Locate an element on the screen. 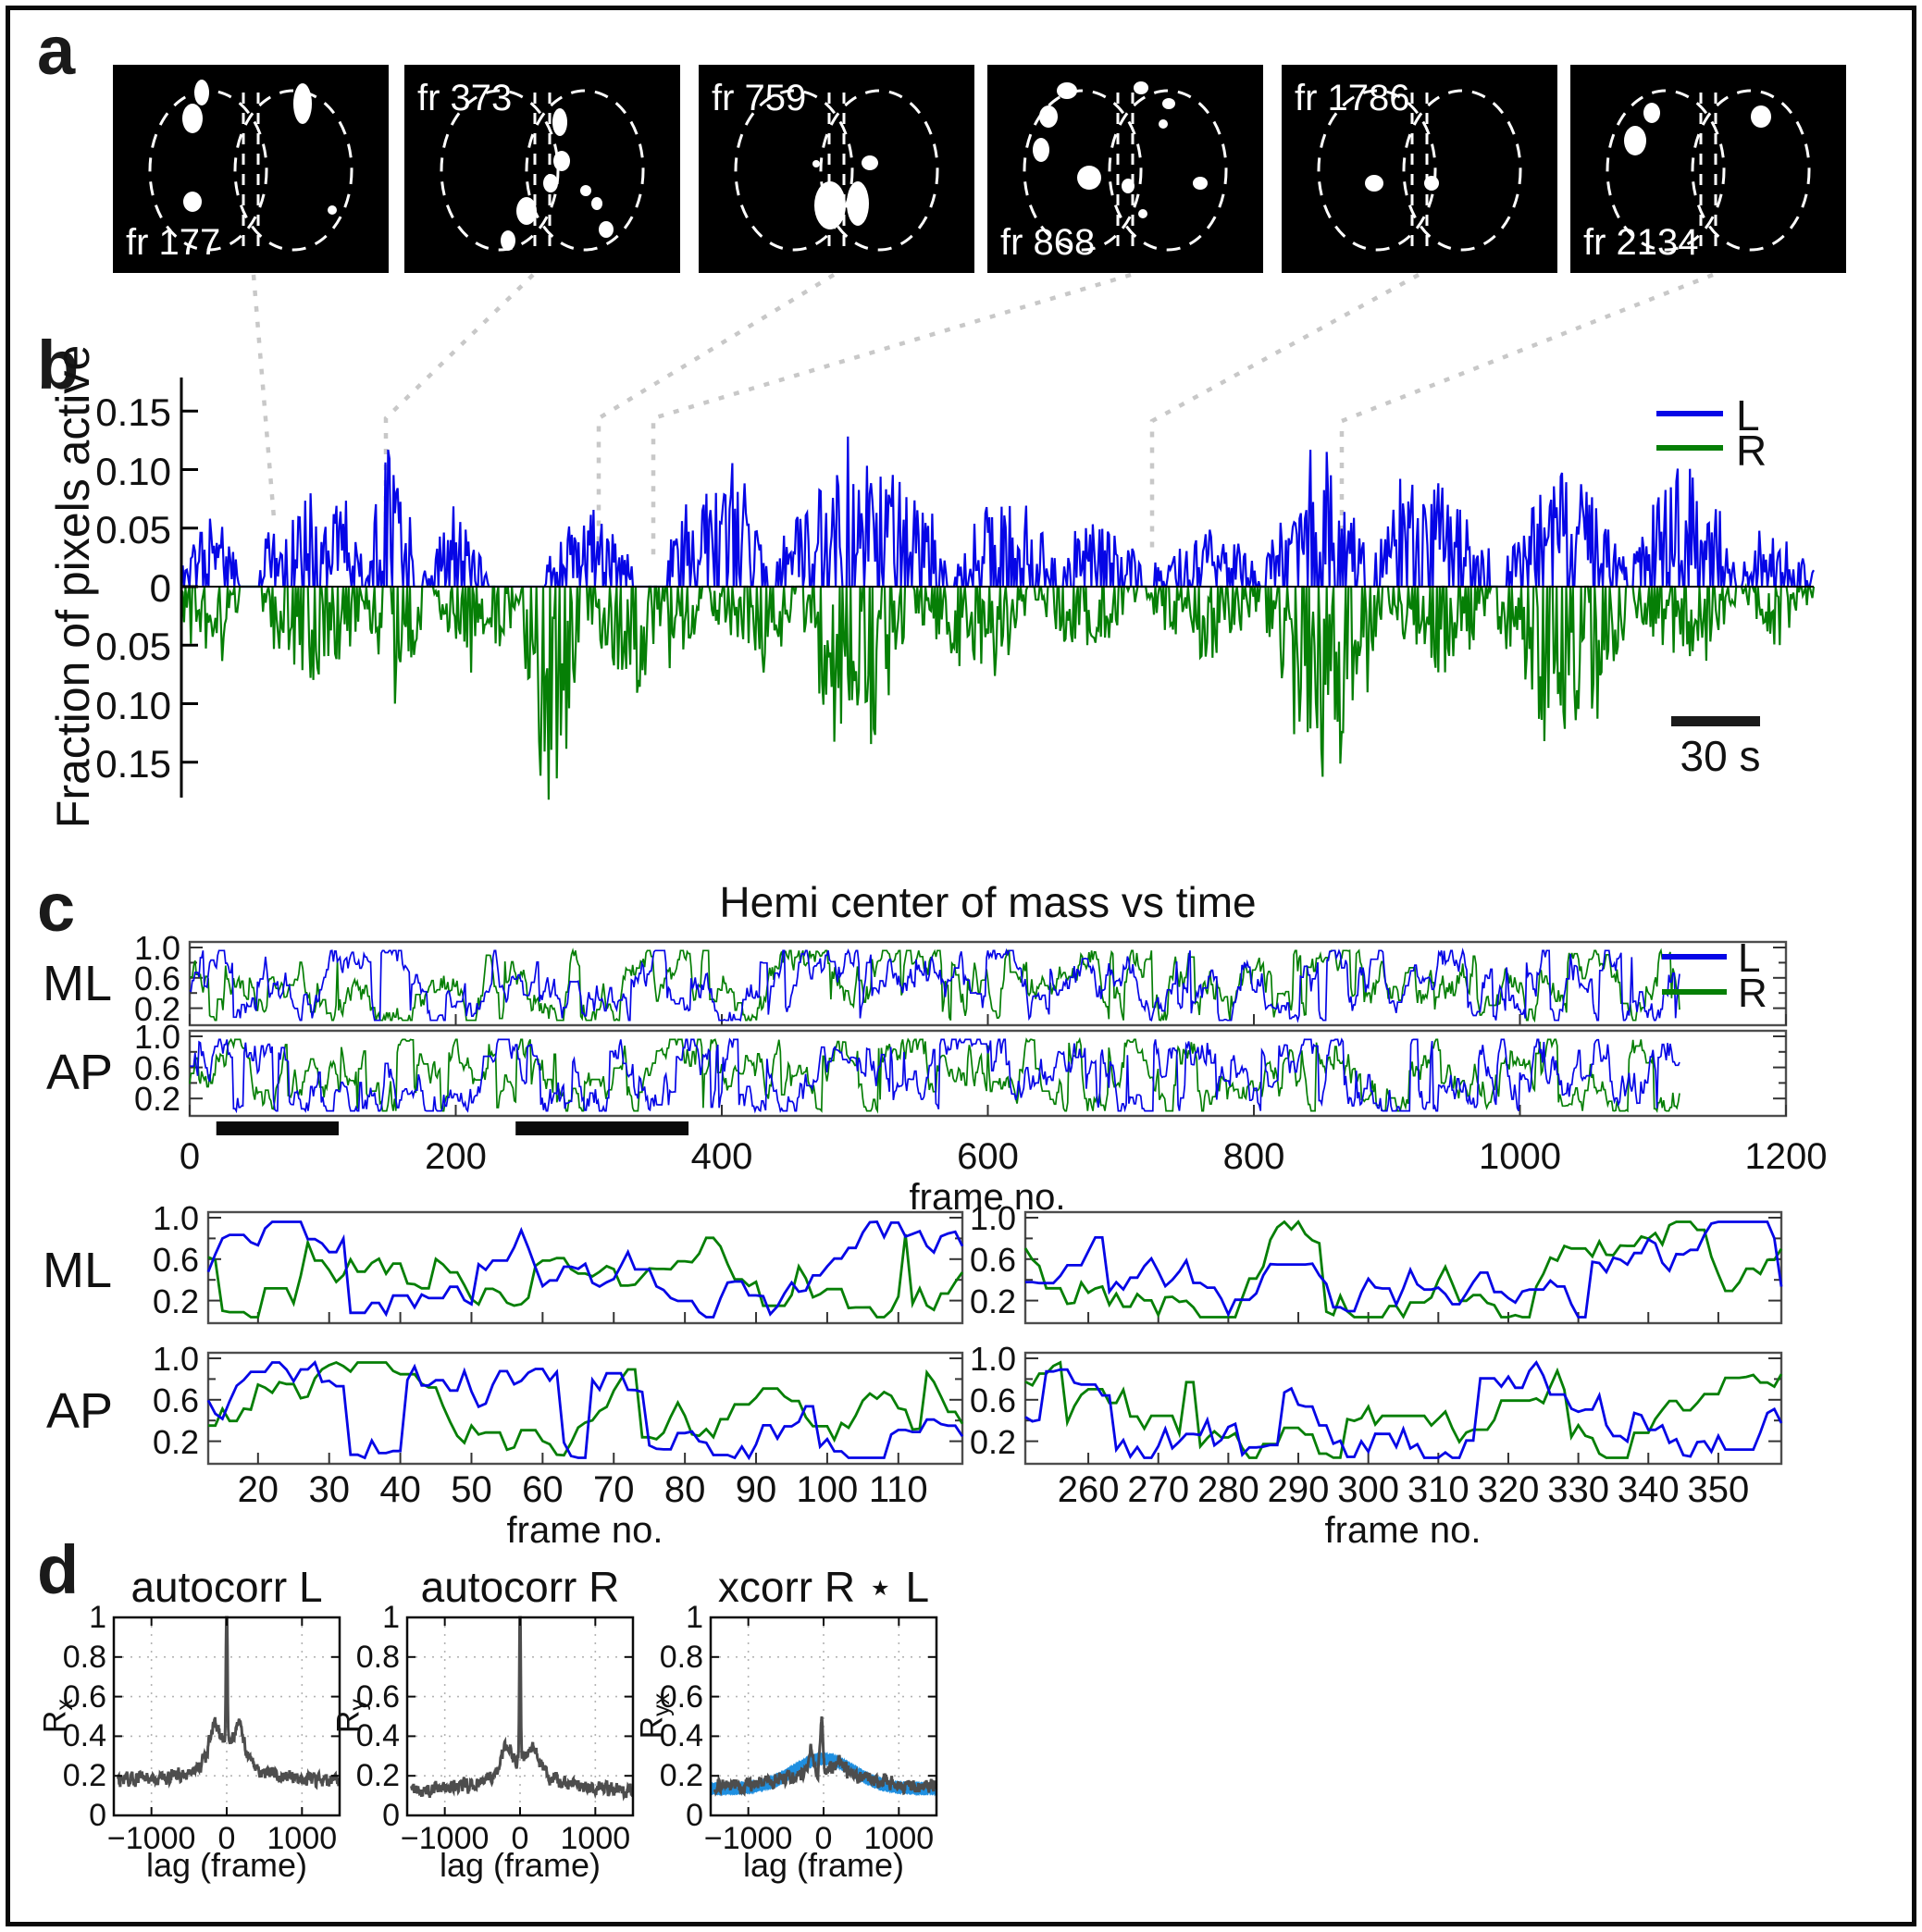  d-xlabel-2: lag (frame) is located at coordinates (520, 1865).